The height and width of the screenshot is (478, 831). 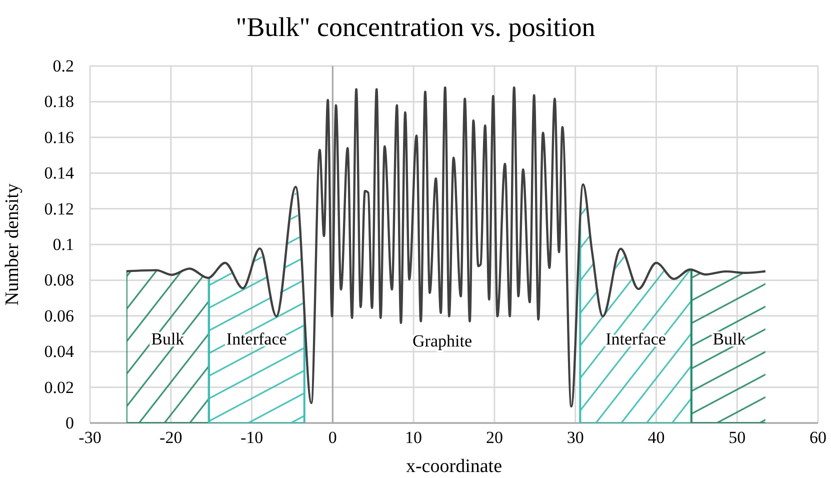 What do you see at coordinates (413, 438) in the screenshot?
I see `x-tick-label: 10` at bounding box center [413, 438].